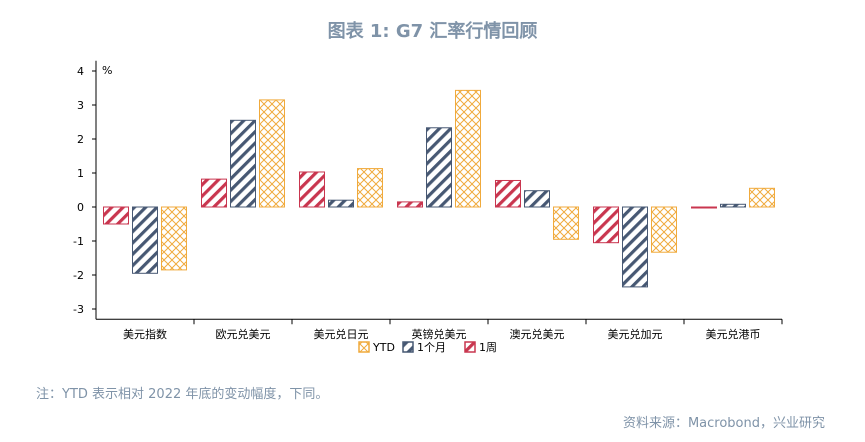 Image resolution: width=865 pixels, height=442 pixels. What do you see at coordinates (508, 193) in the screenshot?
I see `bar-1周-4` at bounding box center [508, 193].